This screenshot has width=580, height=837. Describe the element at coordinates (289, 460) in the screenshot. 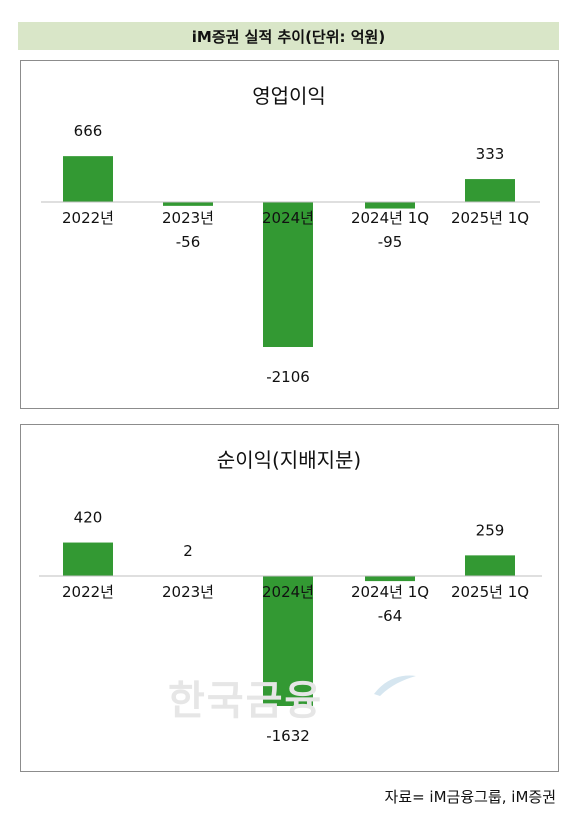

I see `chart-title: 순이익(지배지분)` at that location.